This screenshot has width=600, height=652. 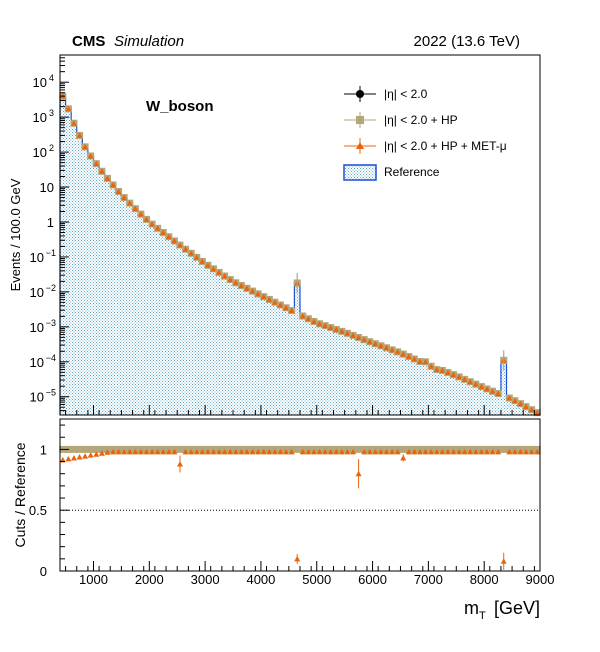 What do you see at coordinates (300, 479) in the screenshot?
I see `ratio-reference-lines` at bounding box center [300, 479].